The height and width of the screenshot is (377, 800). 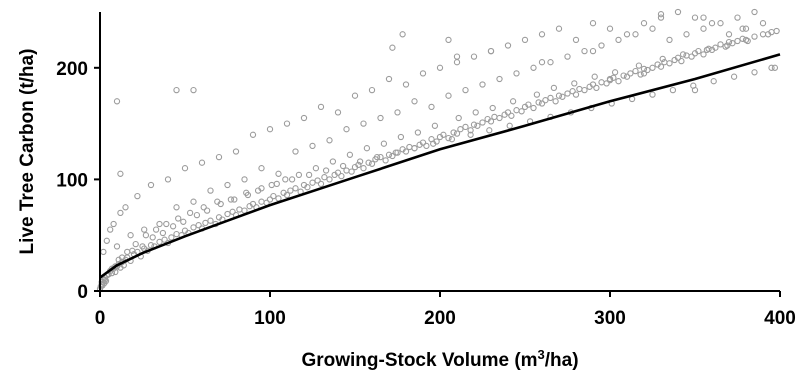 What do you see at coordinates (78, 181) in the screenshot?
I see `y-axis-ticks: 0 100 200` at bounding box center [78, 181].